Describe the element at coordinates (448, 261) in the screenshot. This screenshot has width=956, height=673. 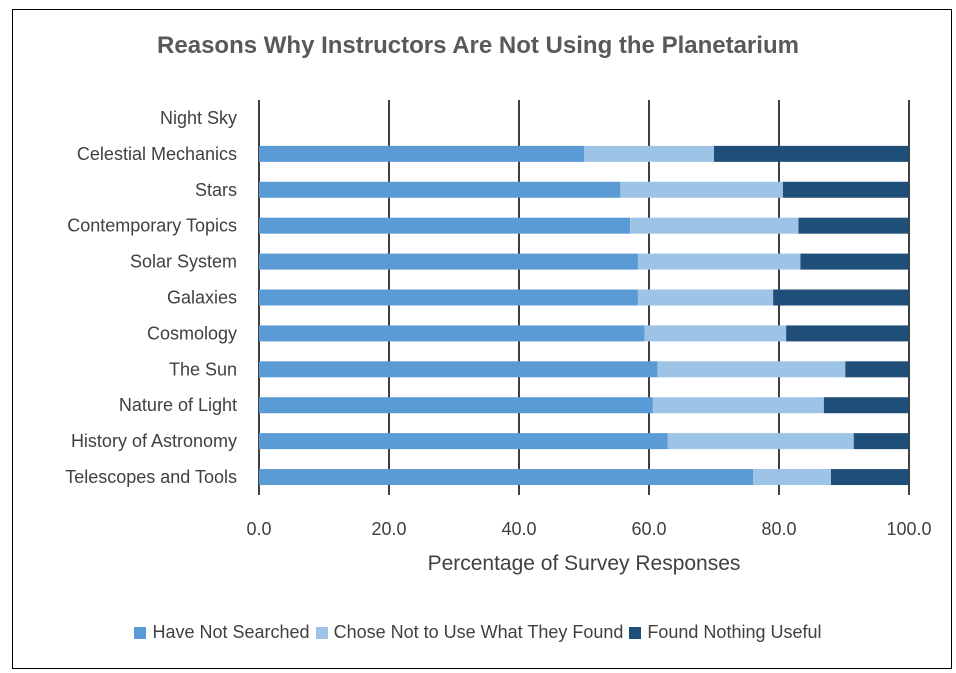
I see `bar-solar-system-have-not-searched` at that location.